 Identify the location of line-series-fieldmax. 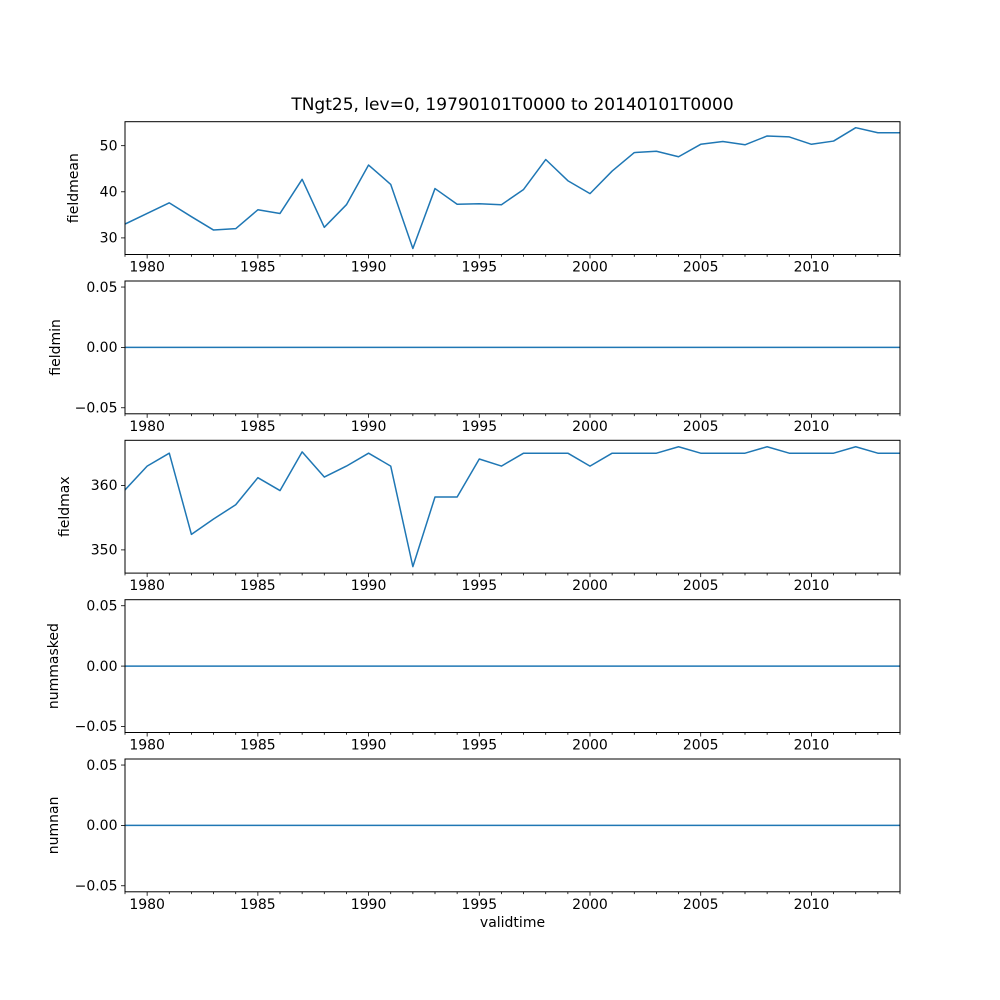
(512, 507).